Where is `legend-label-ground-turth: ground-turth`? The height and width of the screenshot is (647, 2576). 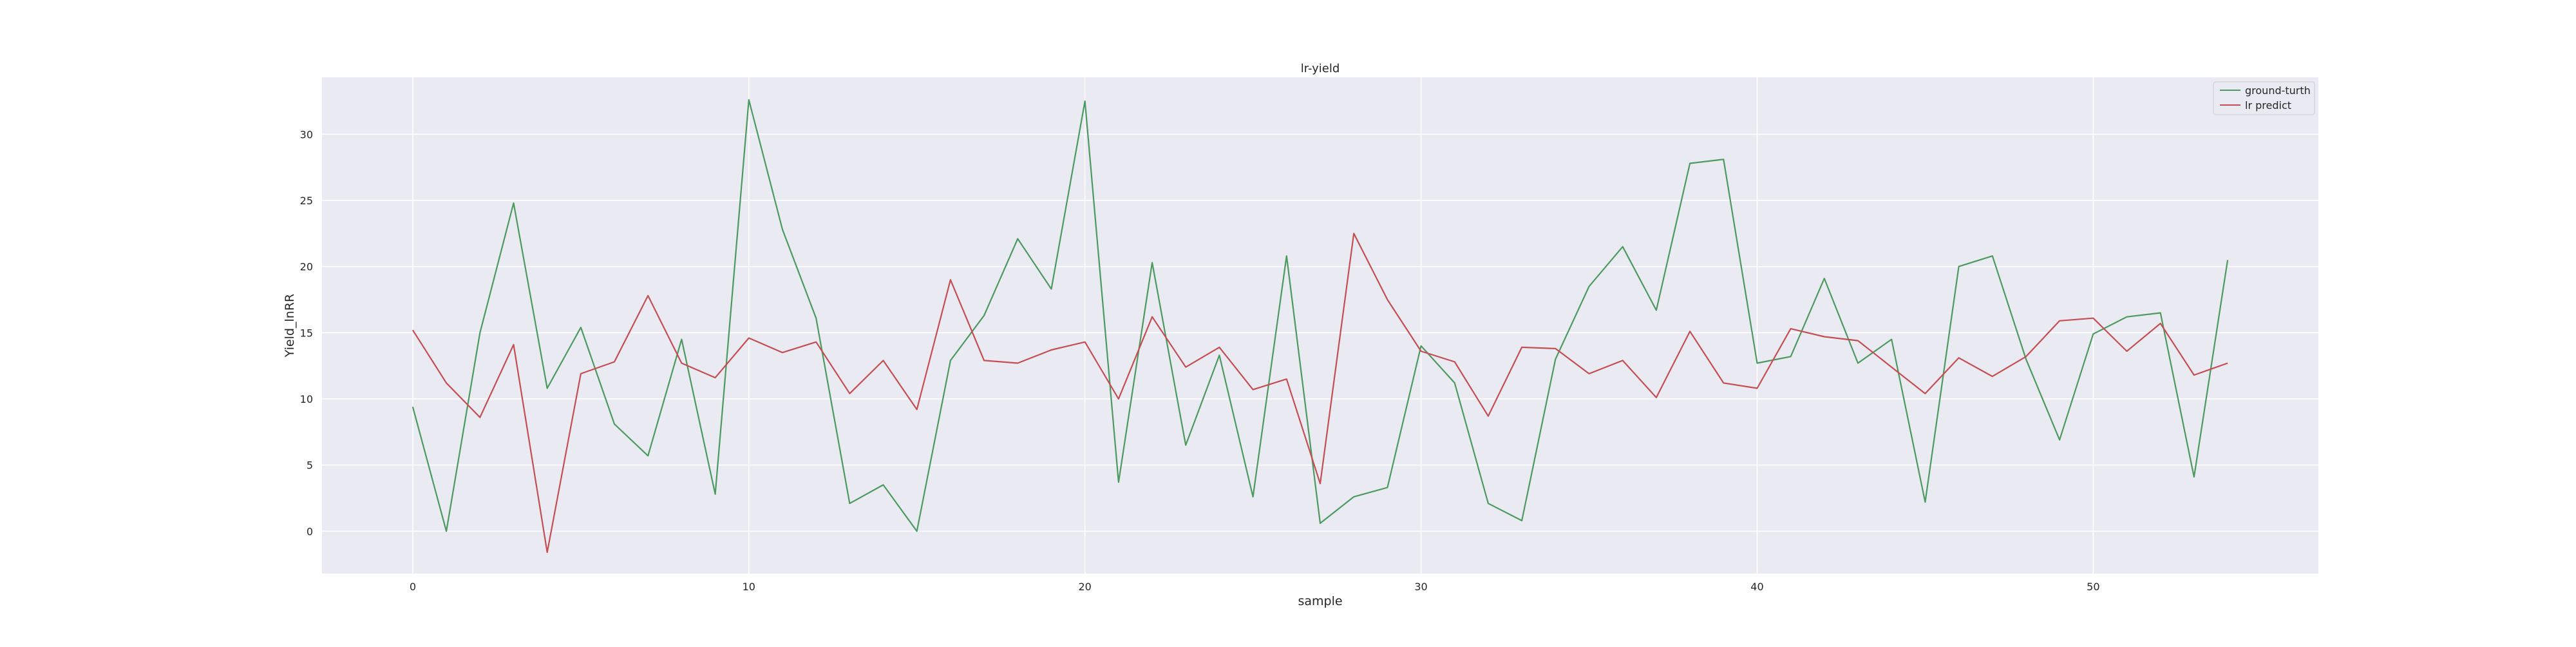 legend-label-ground-turth: ground-turth is located at coordinates (2278, 90).